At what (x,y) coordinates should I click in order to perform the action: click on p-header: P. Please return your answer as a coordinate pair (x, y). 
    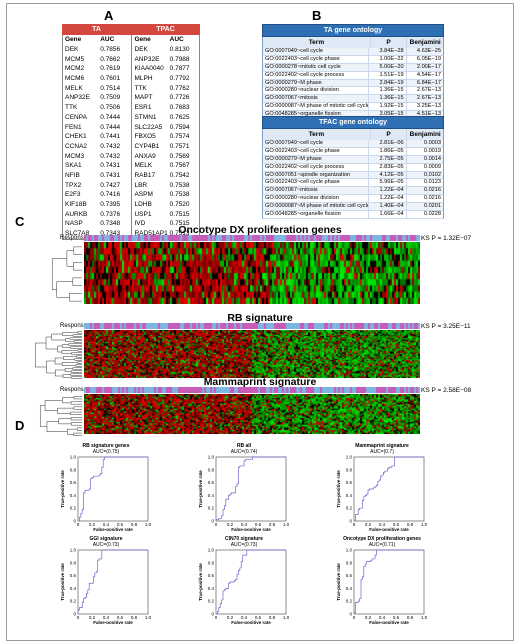
    Looking at the image, I should click on (388, 134).